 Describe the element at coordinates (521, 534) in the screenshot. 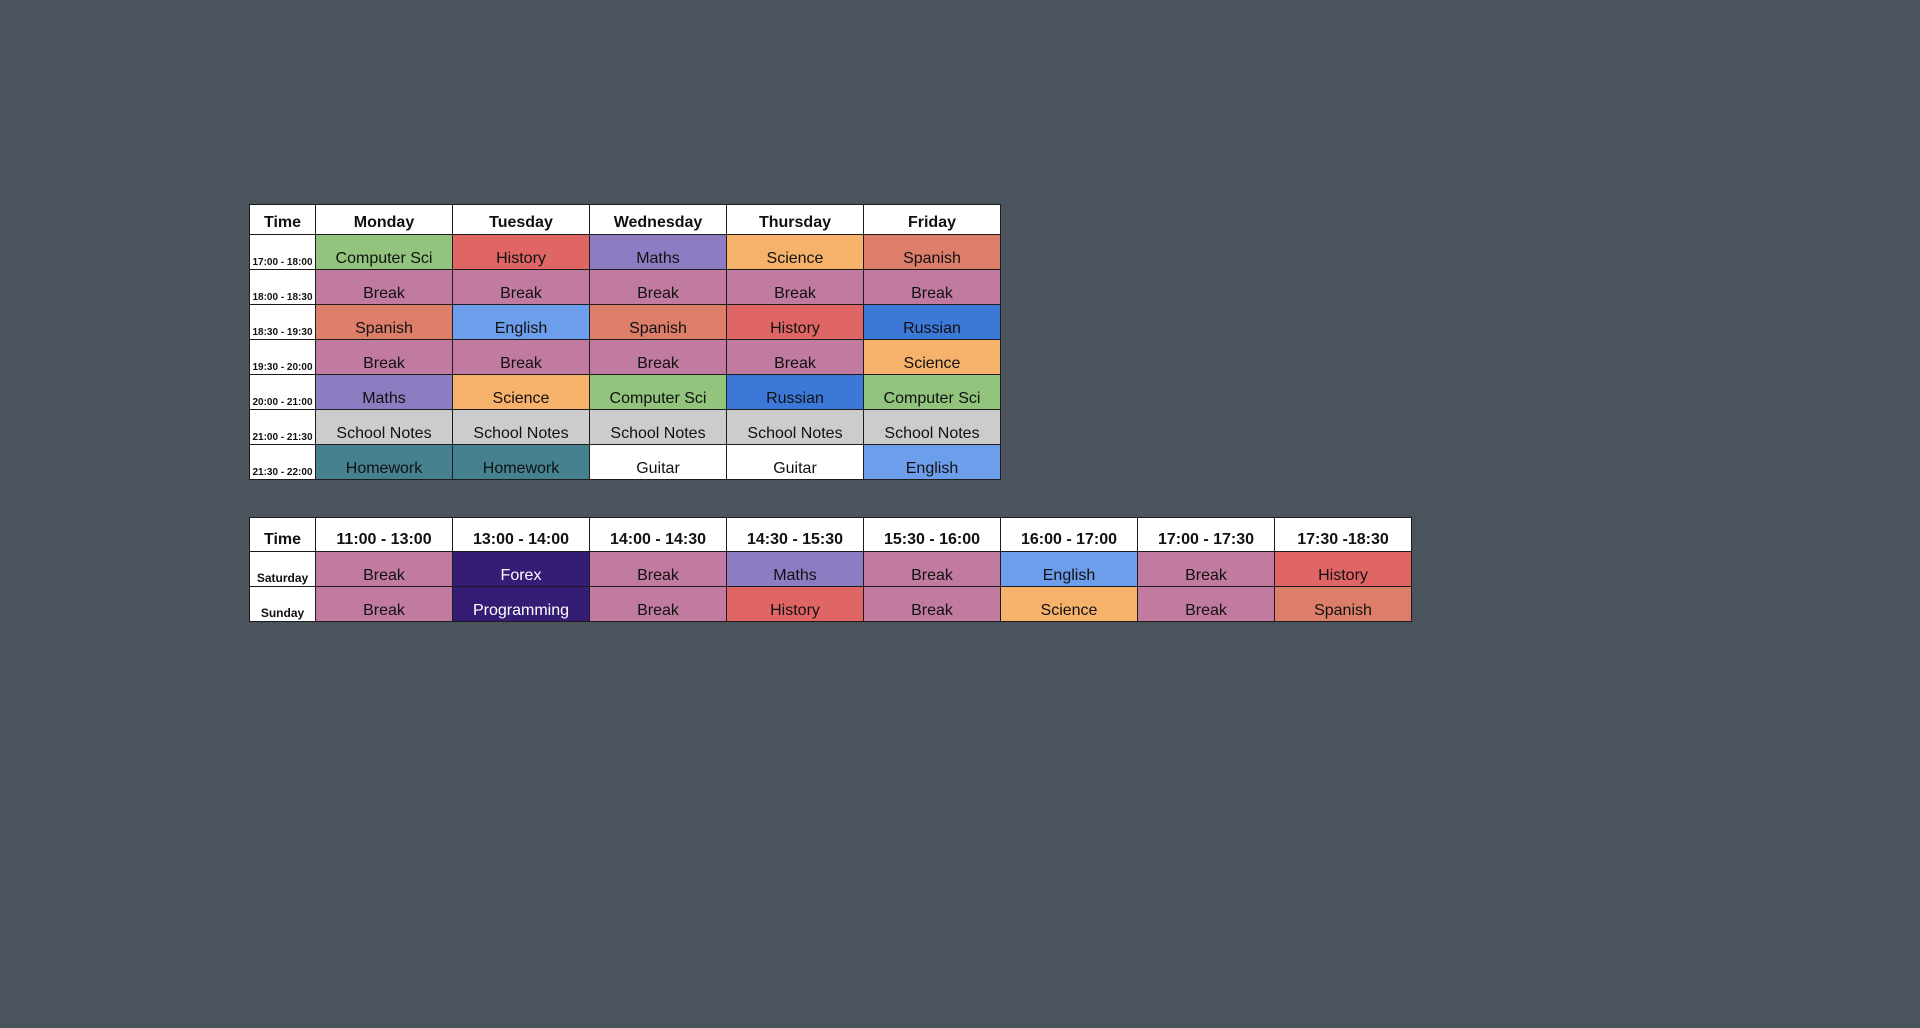

I see `time-slot-header: 13:00 - 14:00` at that location.